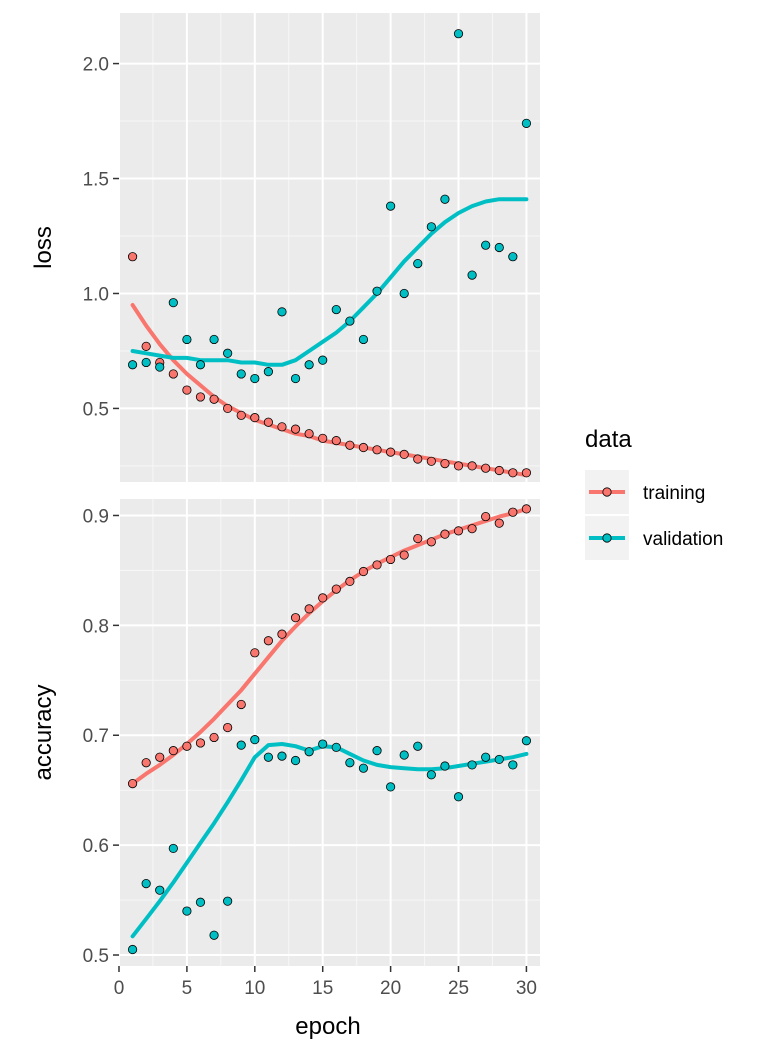  Describe the element at coordinates (322, 988) in the screenshot. I see `x-tick-label: 15` at that location.